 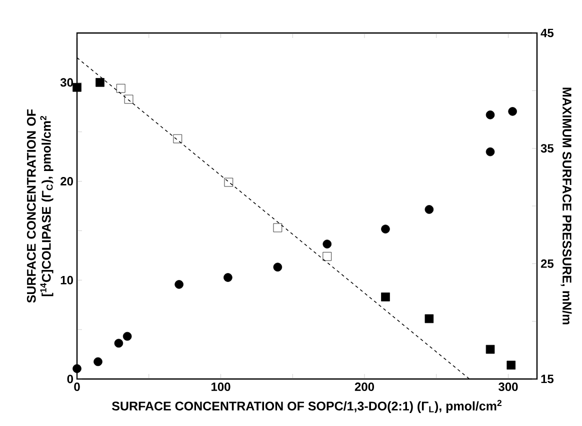 What do you see at coordinates (307, 406) in the screenshot?
I see `x-axis-title: SURFACE CONCENTRATION OF SOPC/1,3-DO(2:1) (Γ$_{L}$), pmol/cm$^{2}$` at bounding box center [307, 406].